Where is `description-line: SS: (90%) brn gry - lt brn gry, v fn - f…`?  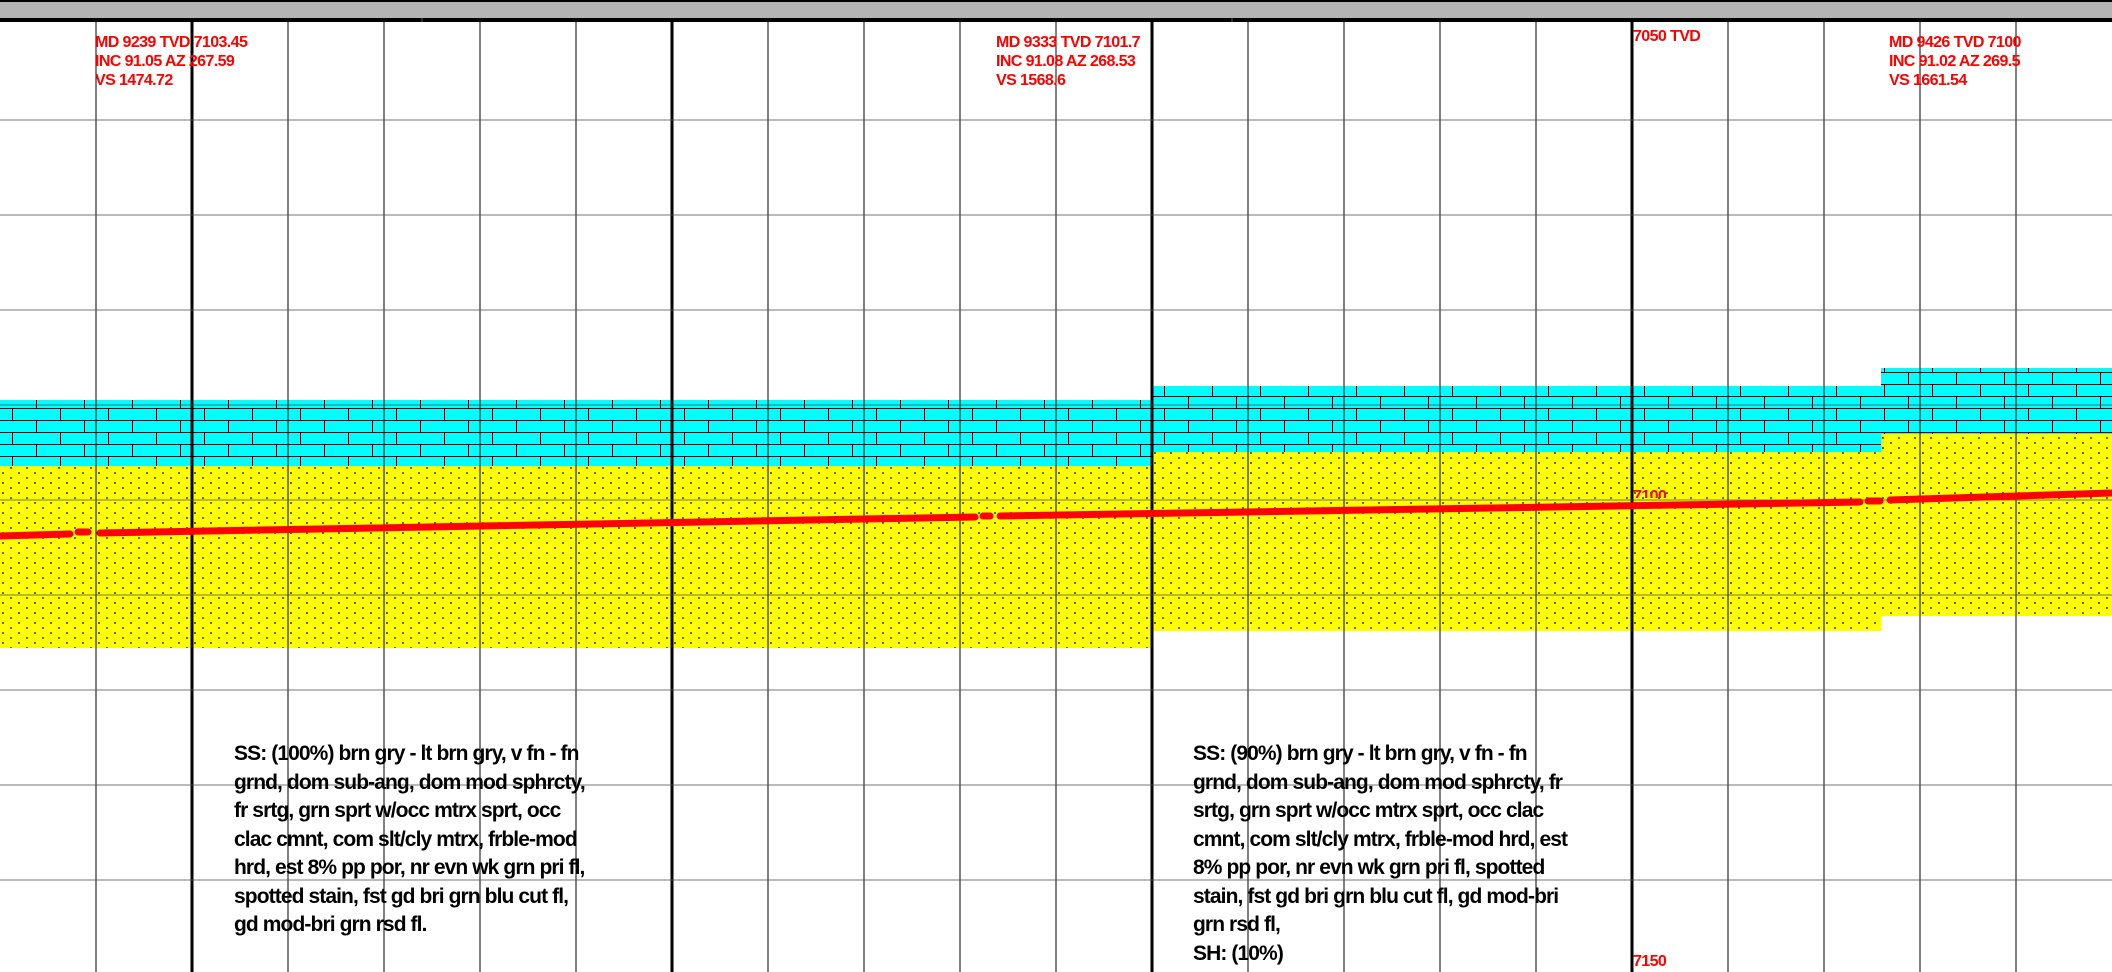
description-line: SS: (90%) brn gry - lt brn gry, v fn - f… is located at coordinates (1360, 753).